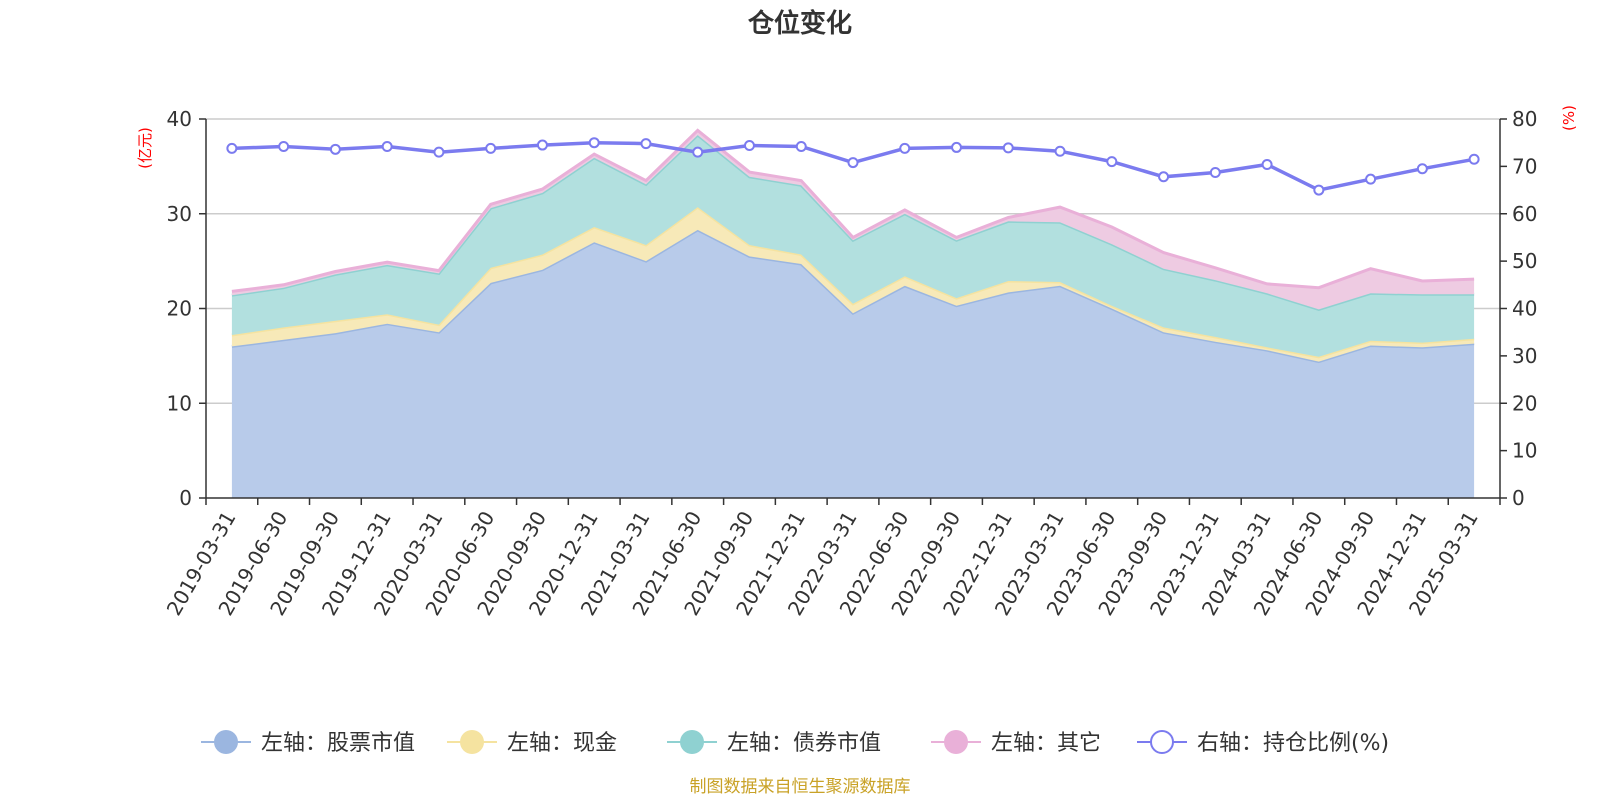  What do you see at coordinates (1524, 356) in the screenshot?
I see `right-axis-tick-label: 30` at bounding box center [1524, 356].